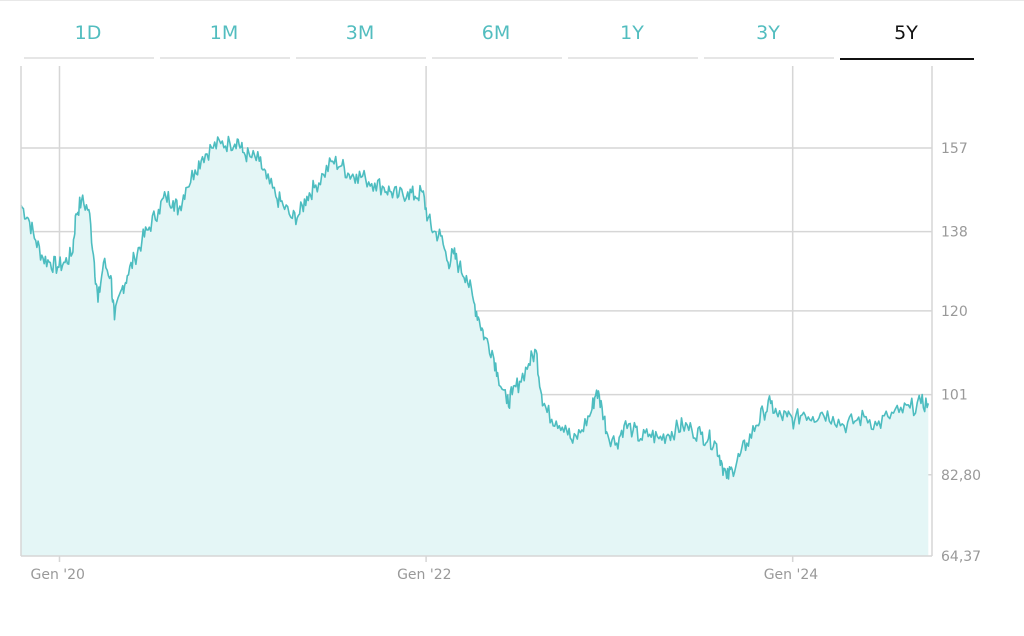  Describe the element at coordinates (961, 476) in the screenshot. I see `y-tick-label: 82,80` at that location.